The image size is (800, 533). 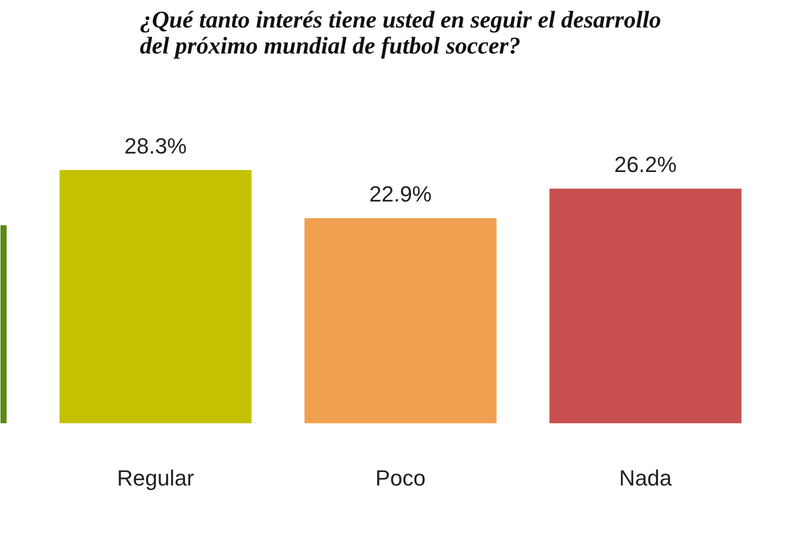 I want to click on chart-title: ¿Qué tanto interés tiene usted en seguir el desarrollo del próximo mundial de futbol soccer?, so click(x=401, y=34).